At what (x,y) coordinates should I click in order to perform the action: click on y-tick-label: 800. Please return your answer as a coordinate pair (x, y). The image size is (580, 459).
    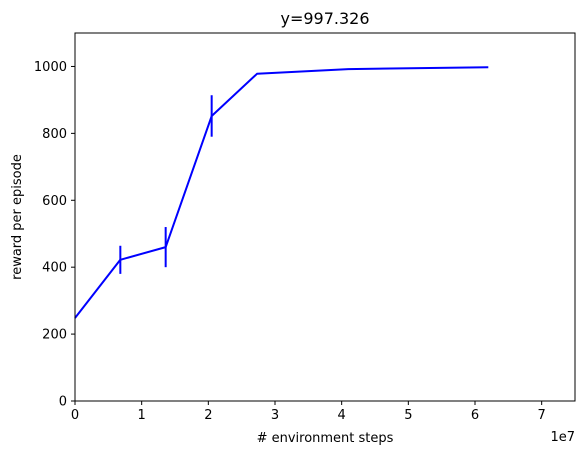
    Looking at the image, I should click on (54, 134).